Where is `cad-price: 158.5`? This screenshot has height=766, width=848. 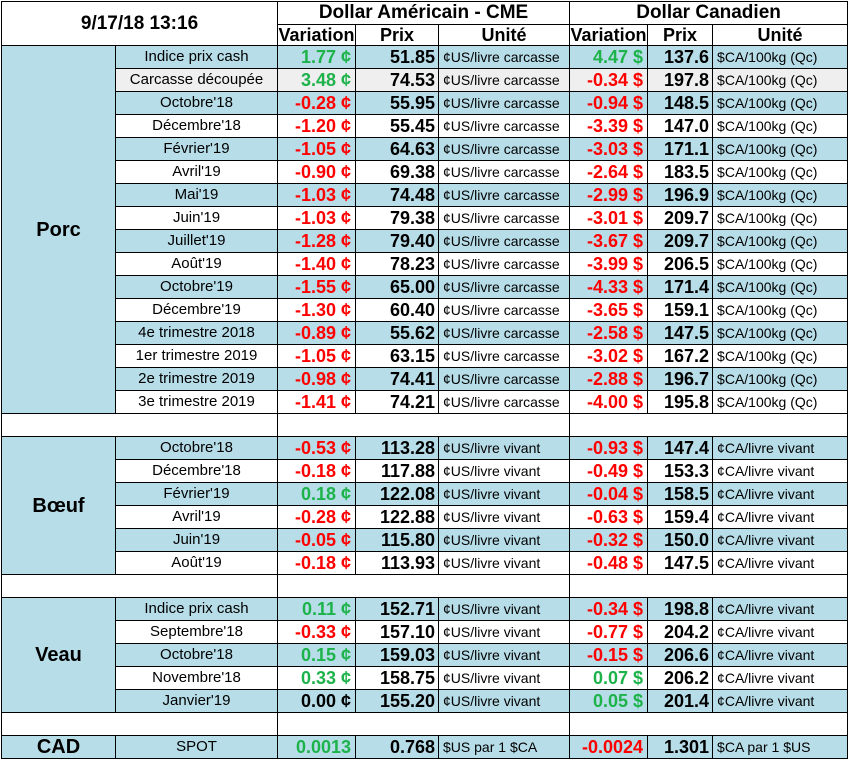 cad-price: 158.5 is located at coordinates (680, 494).